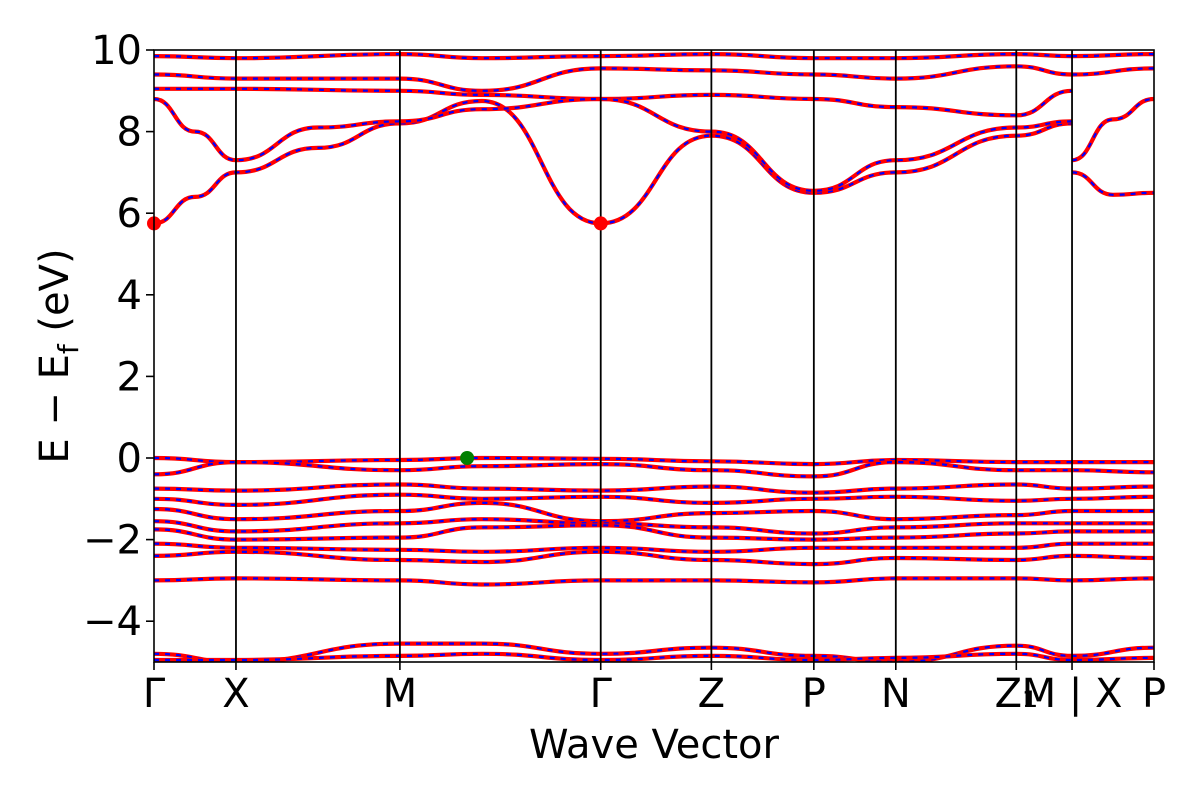 The width and height of the screenshot is (1200, 800). Describe the element at coordinates (129, 459) in the screenshot. I see `y-tick-label-2: 0` at that location.